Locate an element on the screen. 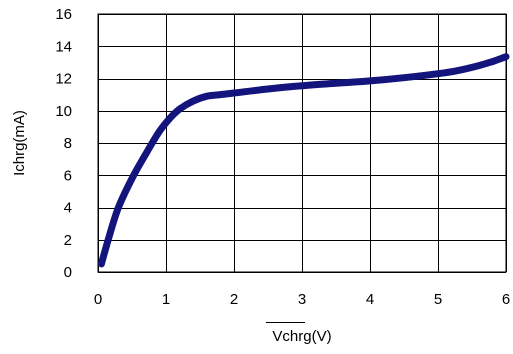 This screenshot has width=513, height=354. x-tick-label: 3 is located at coordinates (302, 299).